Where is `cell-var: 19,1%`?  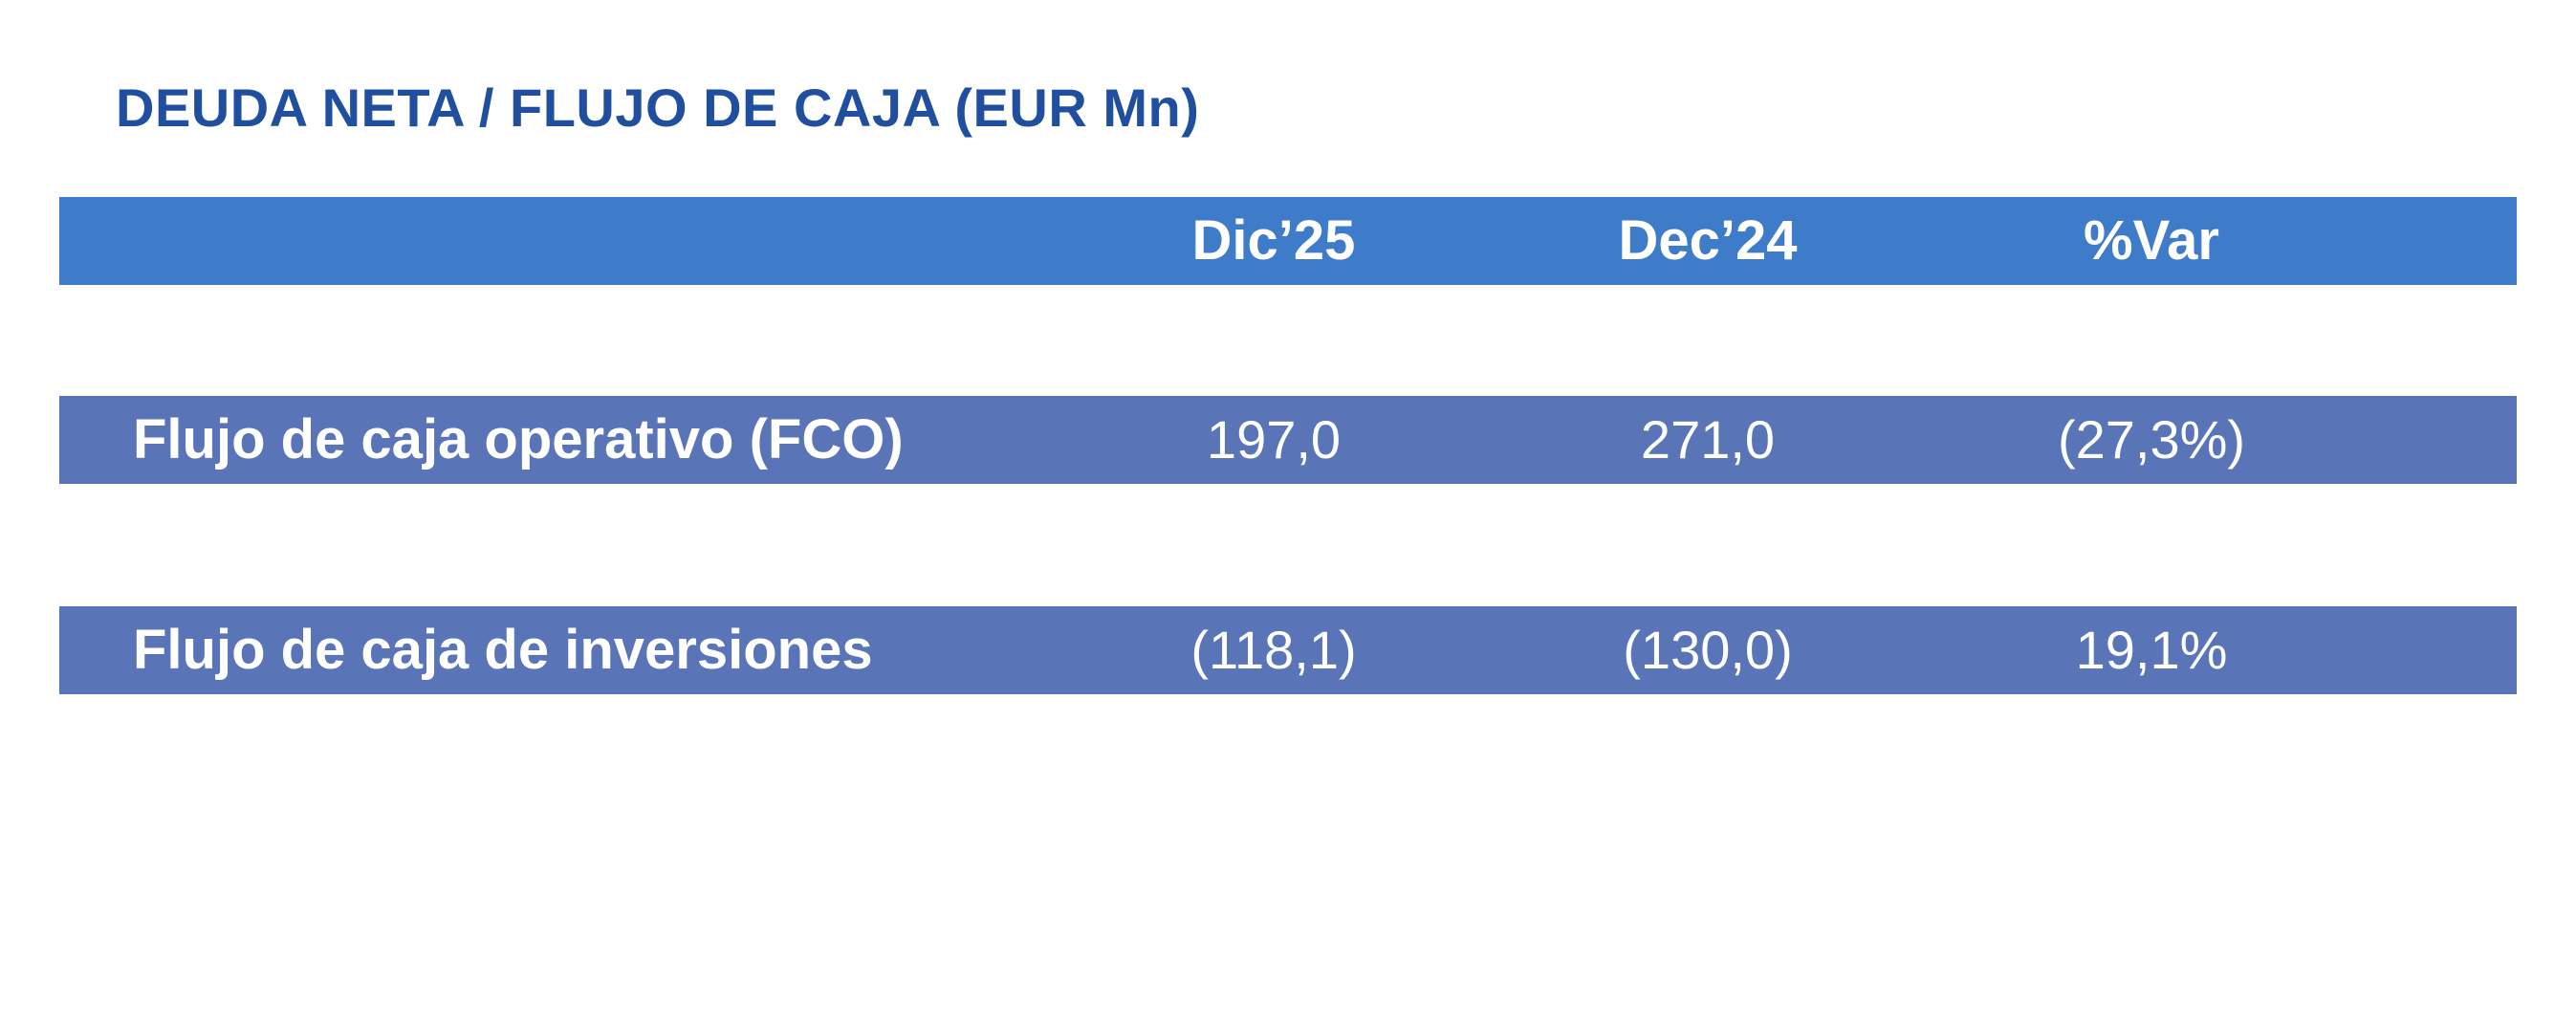 cell-var: 19,1% is located at coordinates (2151, 650).